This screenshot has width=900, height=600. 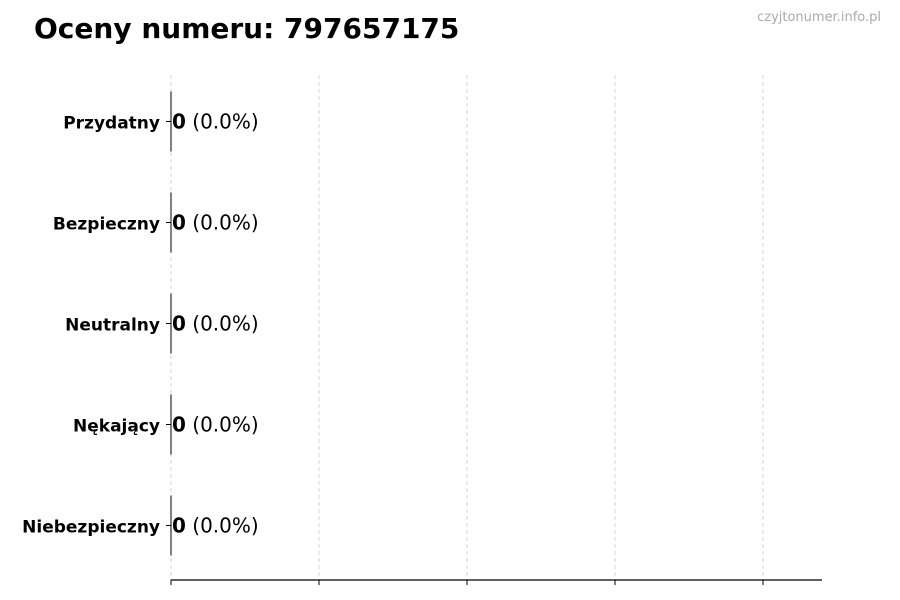 What do you see at coordinates (112, 326) in the screenshot?
I see `y-tick-label: Neutralny` at bounding box center [112, 326].